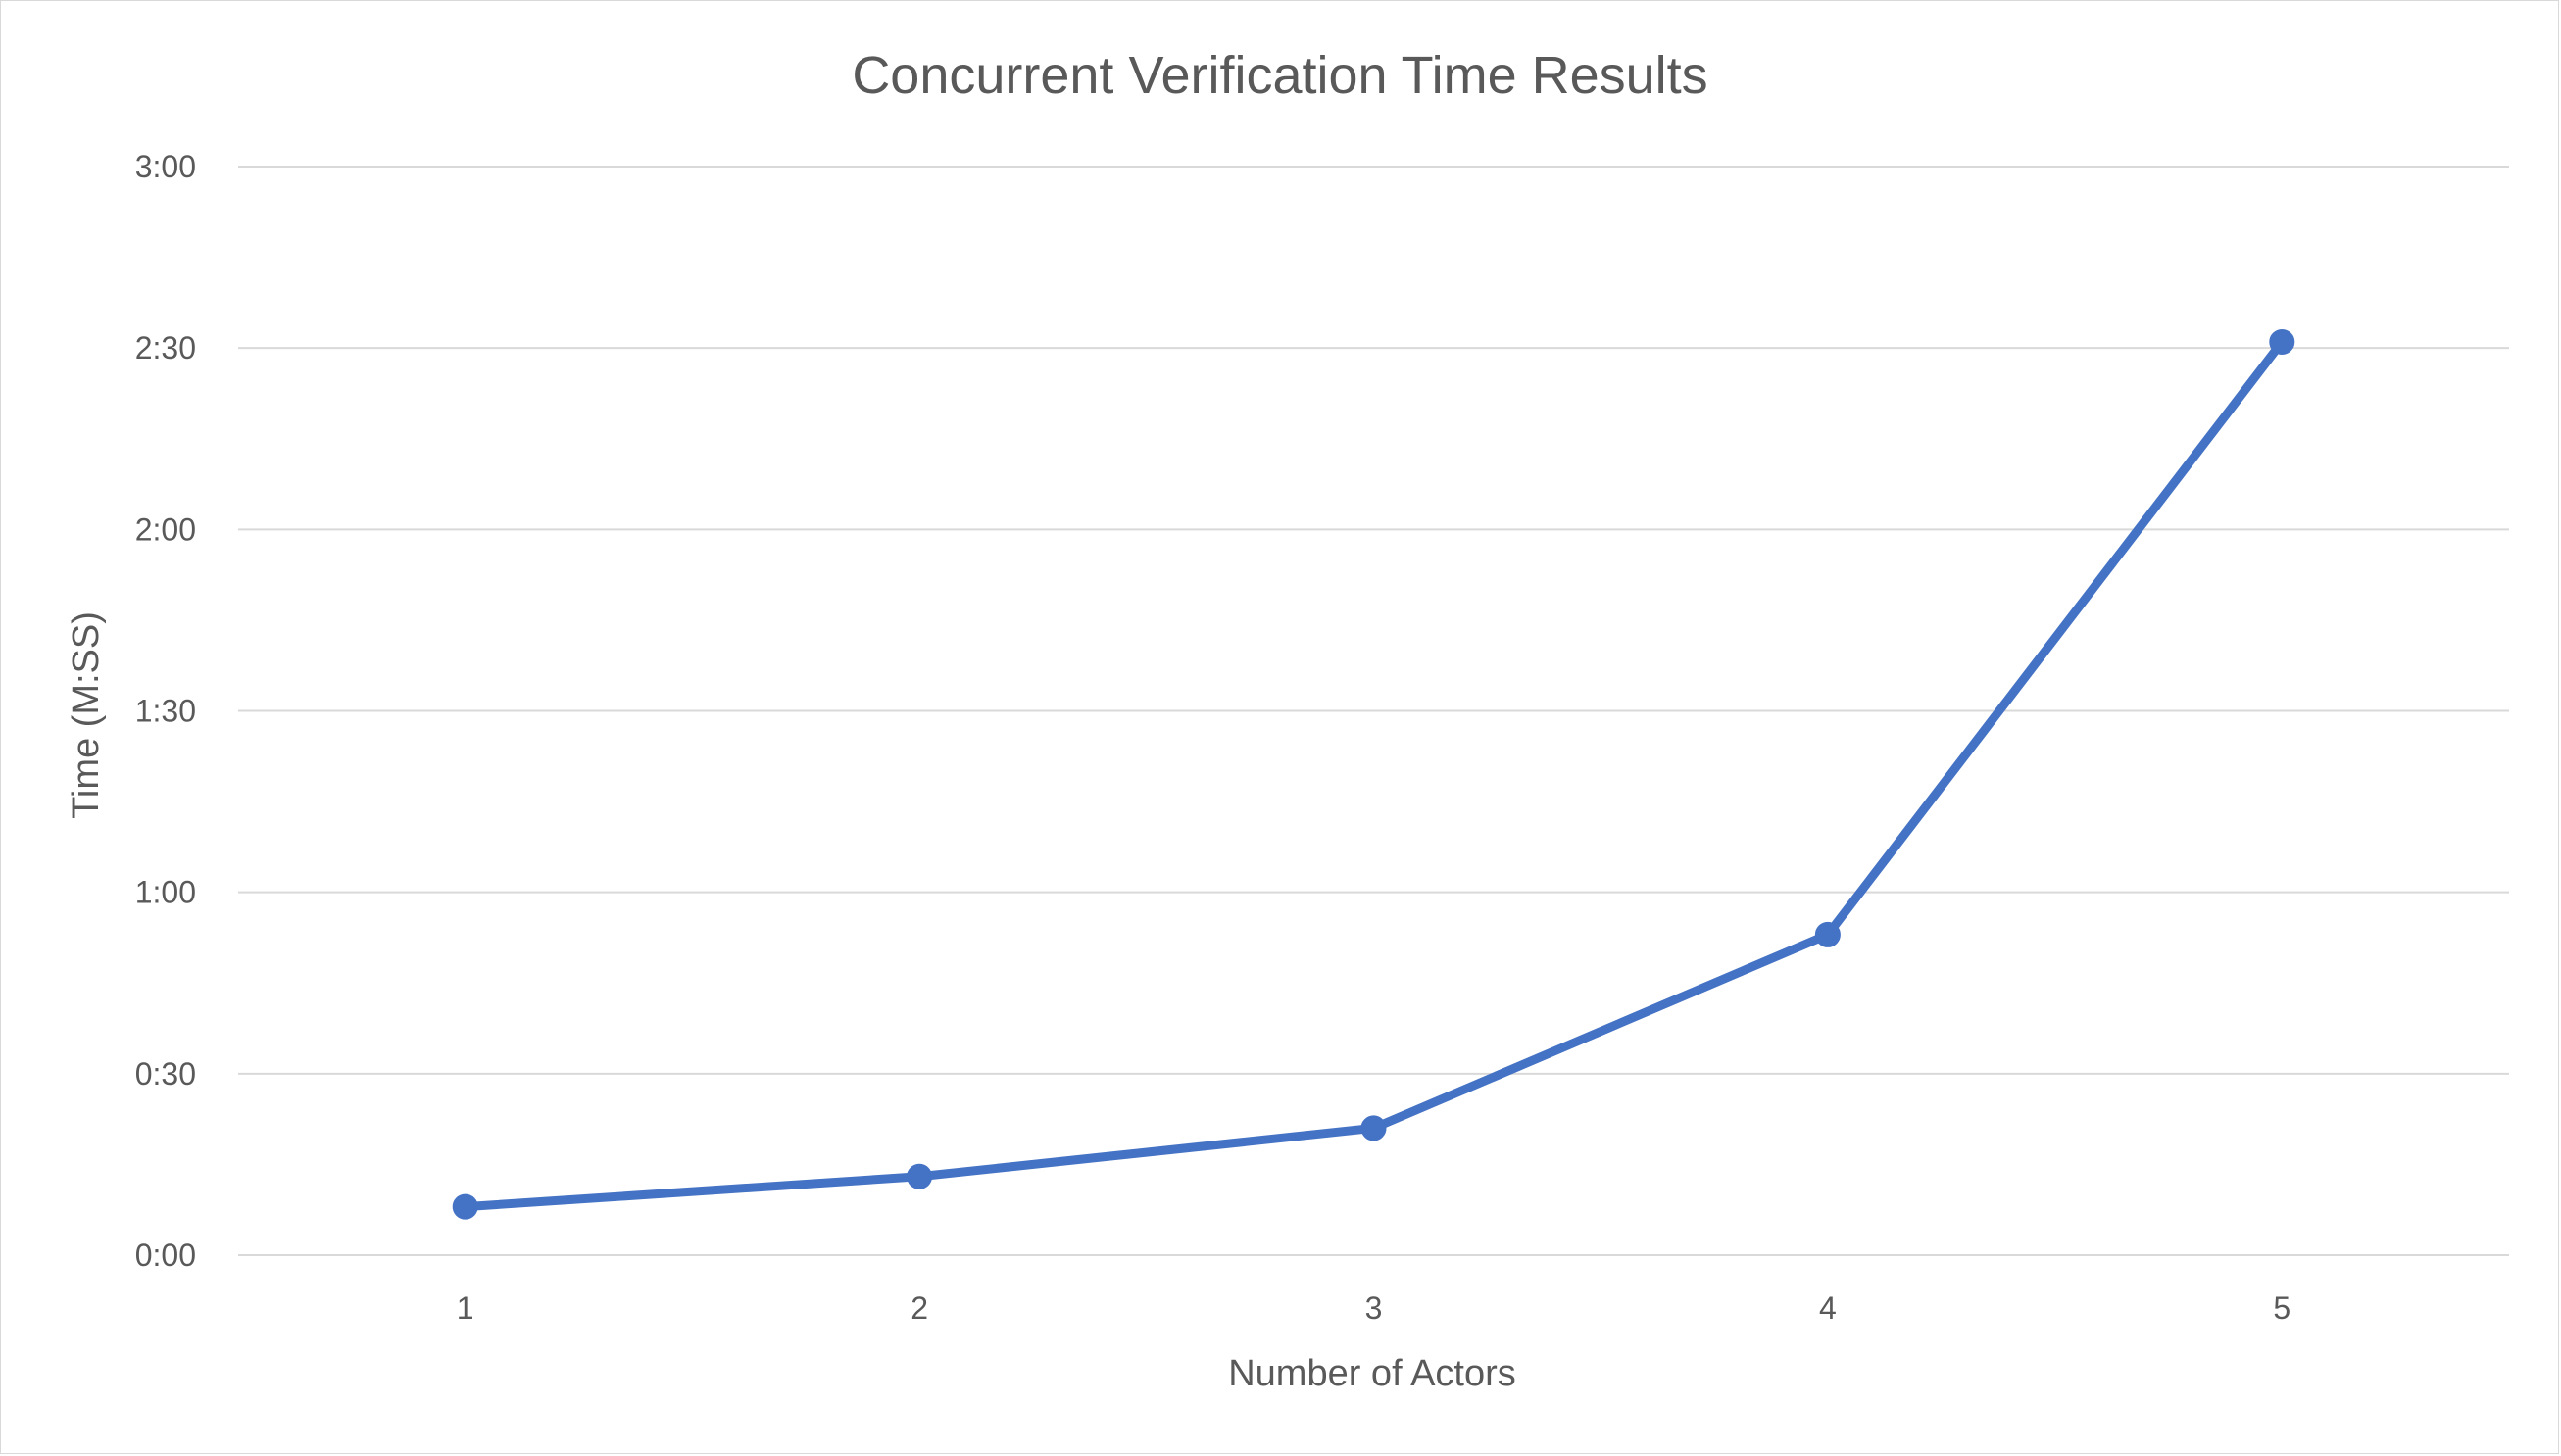 The height and width of the screenshot is (1456, 2561). Describe the element at coordinates (86, 715) in the screenshot. I see `y-axis-title: Time (M:SS)` at that location.